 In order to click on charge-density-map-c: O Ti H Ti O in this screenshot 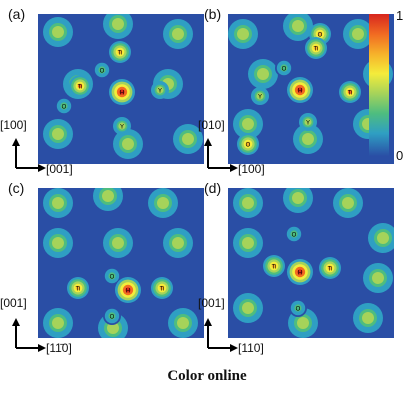, I will do `click(121, 263)`.